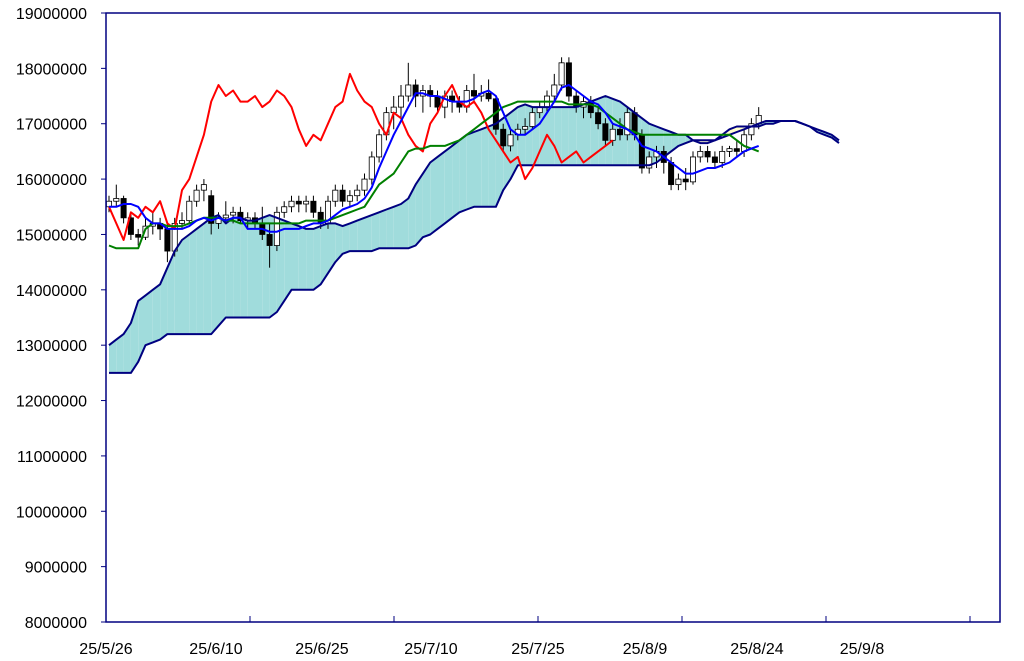  I want to click on y-tick-label: 12000000, so click(51, 402).